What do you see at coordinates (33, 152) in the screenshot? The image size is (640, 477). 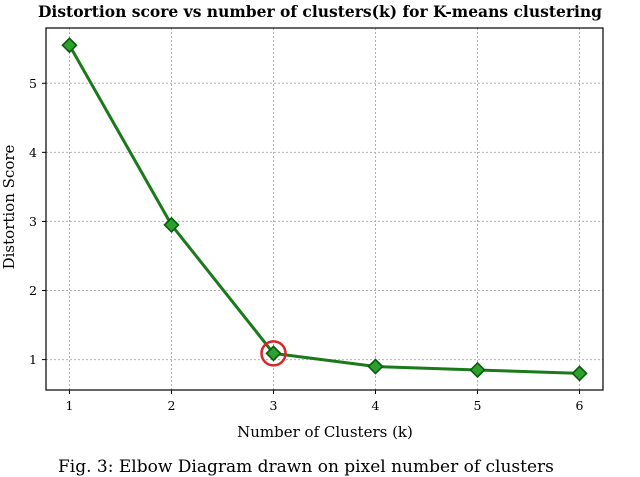 I see `y-tick-label: 4` at bounding box center [33, 152].